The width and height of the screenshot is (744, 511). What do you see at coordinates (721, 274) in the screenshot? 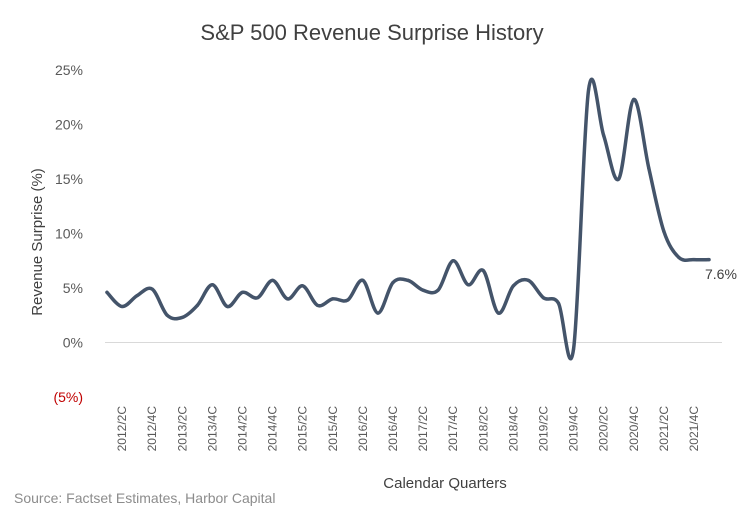
I see `end-value-label: 7.6%` at bounding box center [721, 274].